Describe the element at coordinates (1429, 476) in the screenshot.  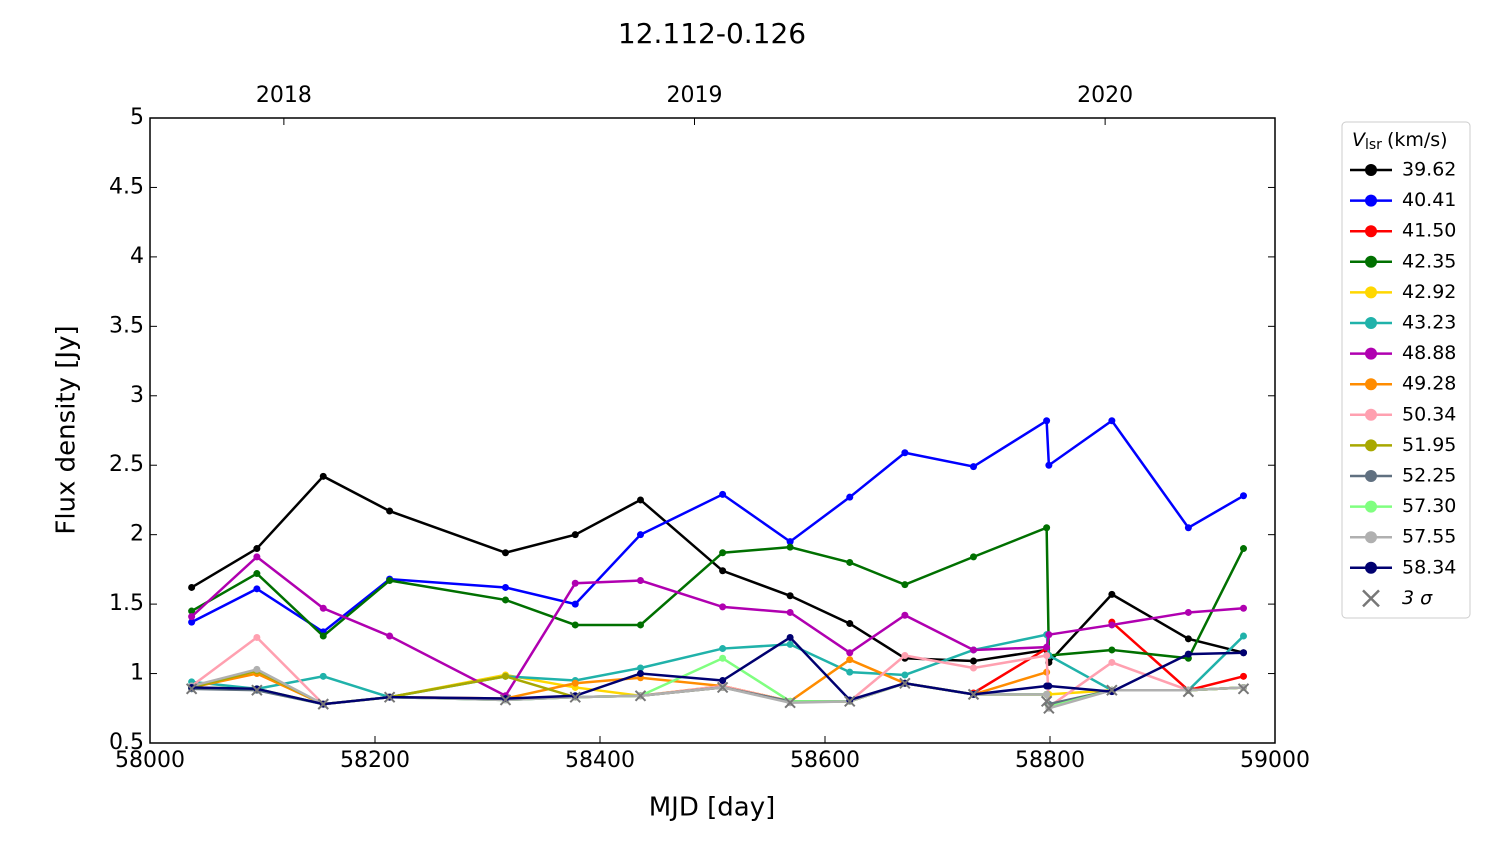
I see `legend-label: 52.25` at that location.